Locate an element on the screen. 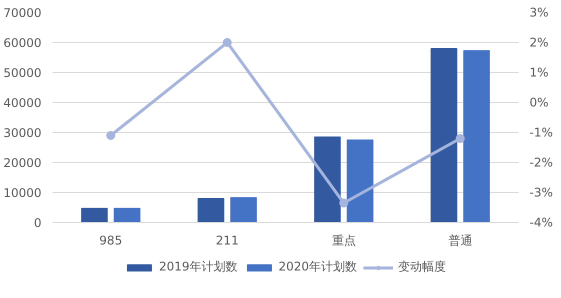 This screenshot has width=561, height=298. x-tick-label: 重点 is located at coordinates (344, 241).